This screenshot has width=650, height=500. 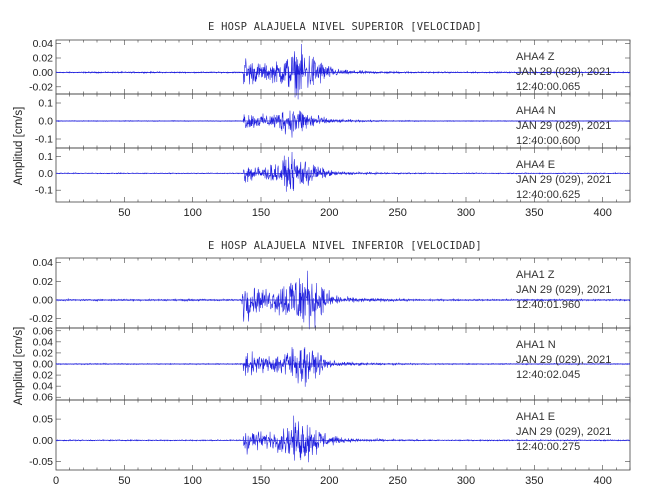 I want to click on station-label: AHA1 E, so click(x=535, y=417).